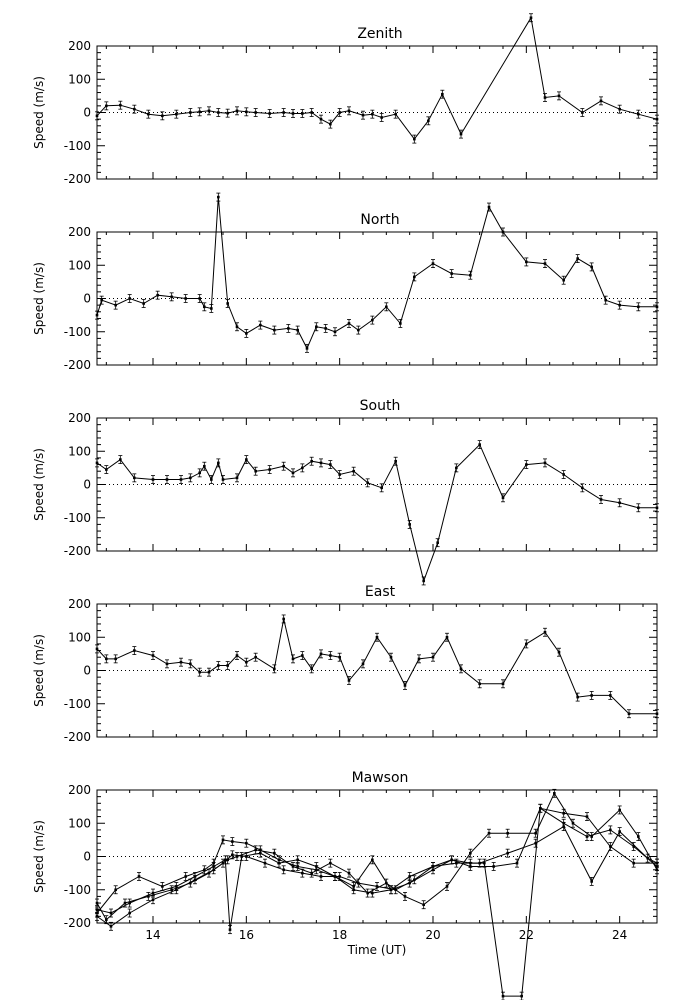 Image resolution: width=700 pixels, height=1000 pixels. I want to click on x-axis-title: Time (UT), so click(377, 950).